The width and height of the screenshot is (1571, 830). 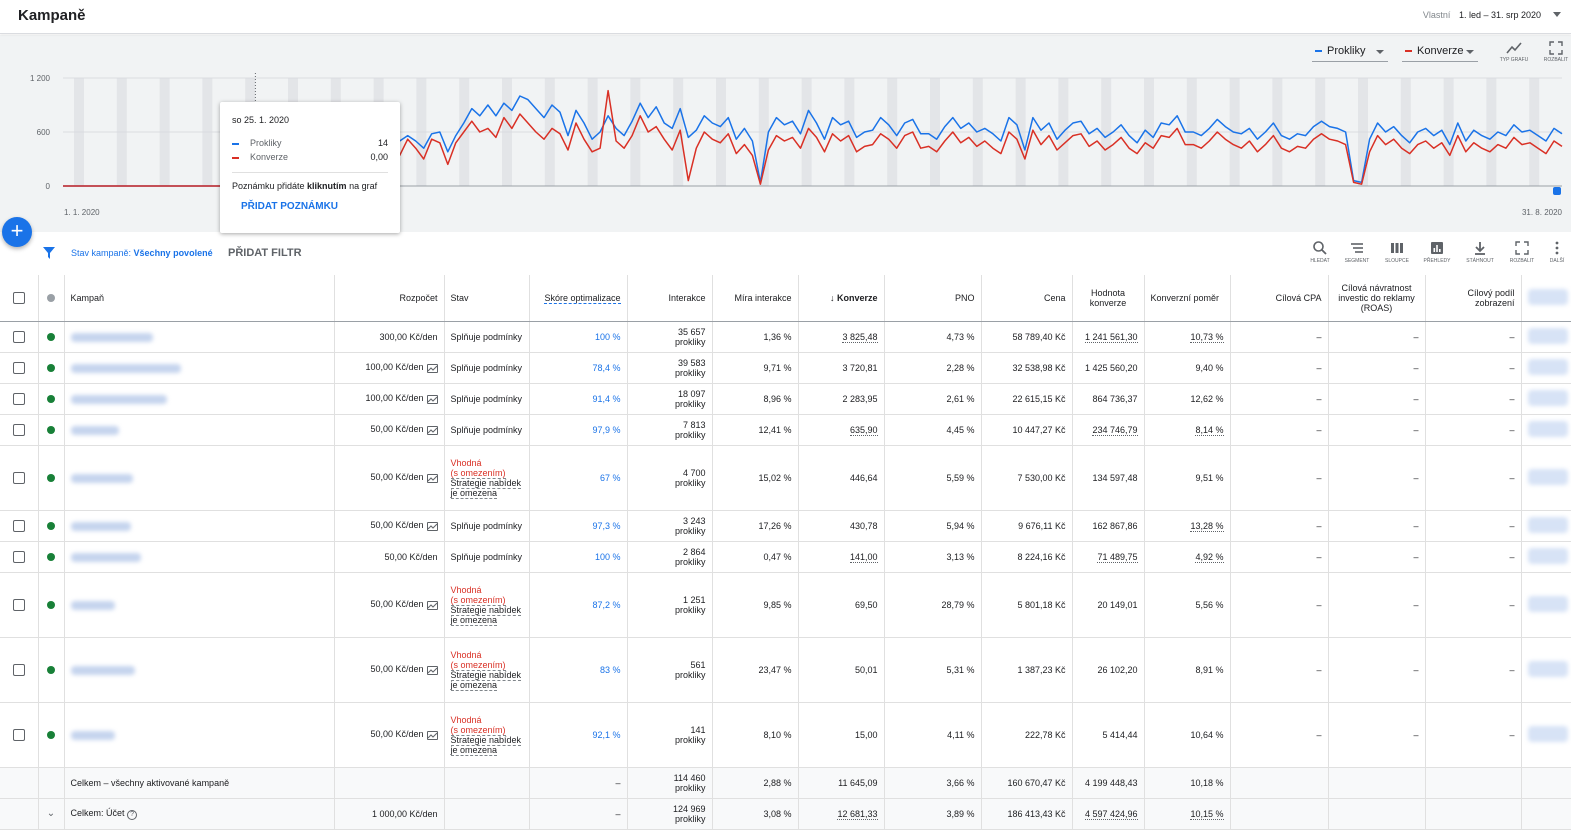 What do you see at coordinates (607, 336) in the screenshot?
I see `opt-score-value: 100 %` at bounding box center [607, 336].